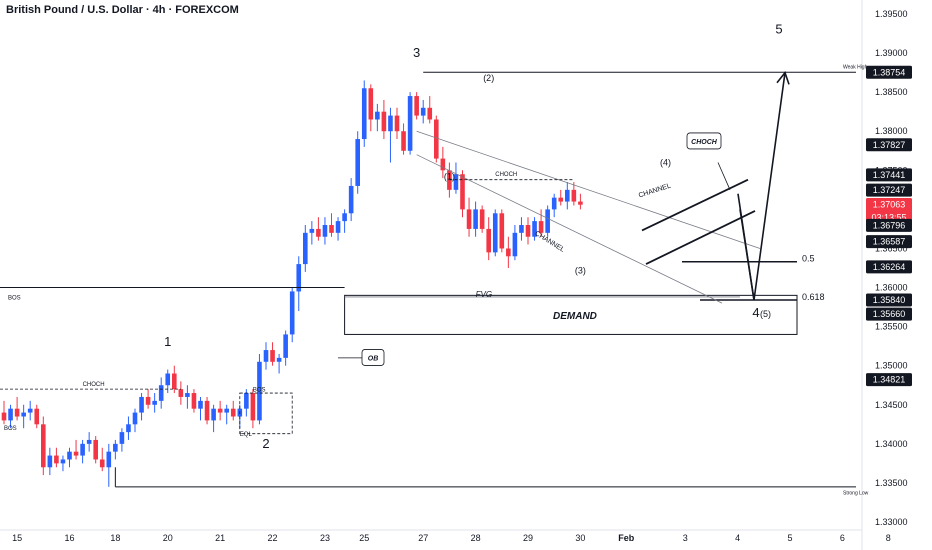  Describe the element at coordinates (115, 538) in the screenshot. I see `x-tick-label: 18` at that location.